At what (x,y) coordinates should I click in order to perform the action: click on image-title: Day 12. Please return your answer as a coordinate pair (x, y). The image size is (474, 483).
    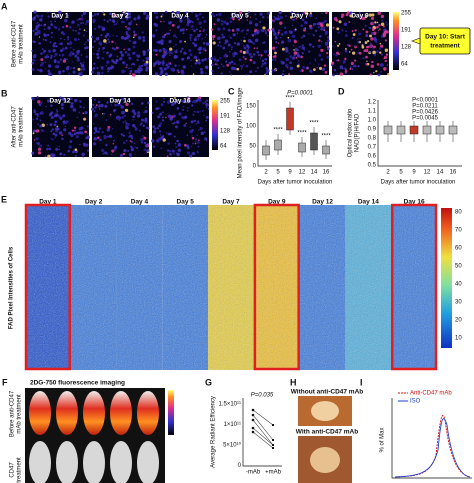
    Looking at the image, I should click on (60, 101).